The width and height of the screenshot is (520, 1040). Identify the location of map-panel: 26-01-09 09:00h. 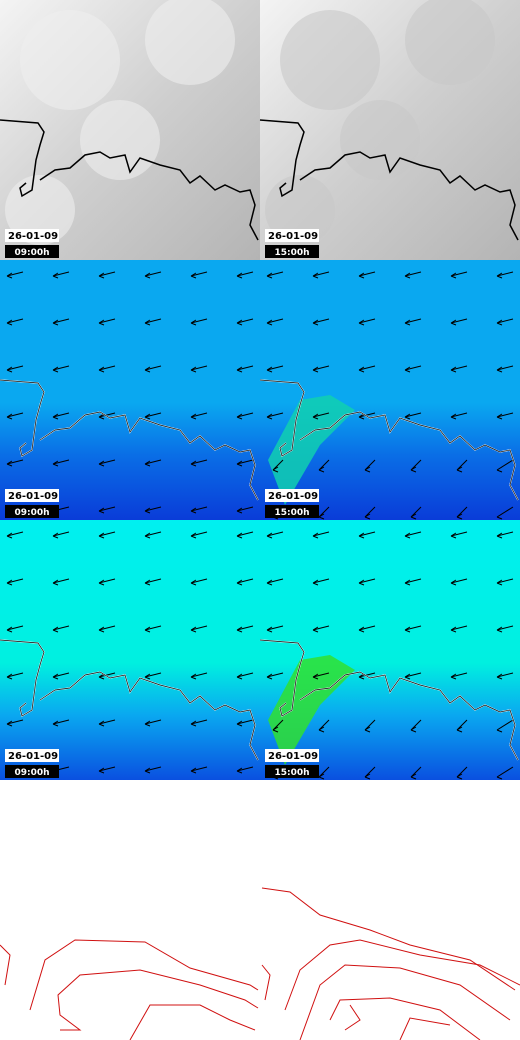
(130, 650).